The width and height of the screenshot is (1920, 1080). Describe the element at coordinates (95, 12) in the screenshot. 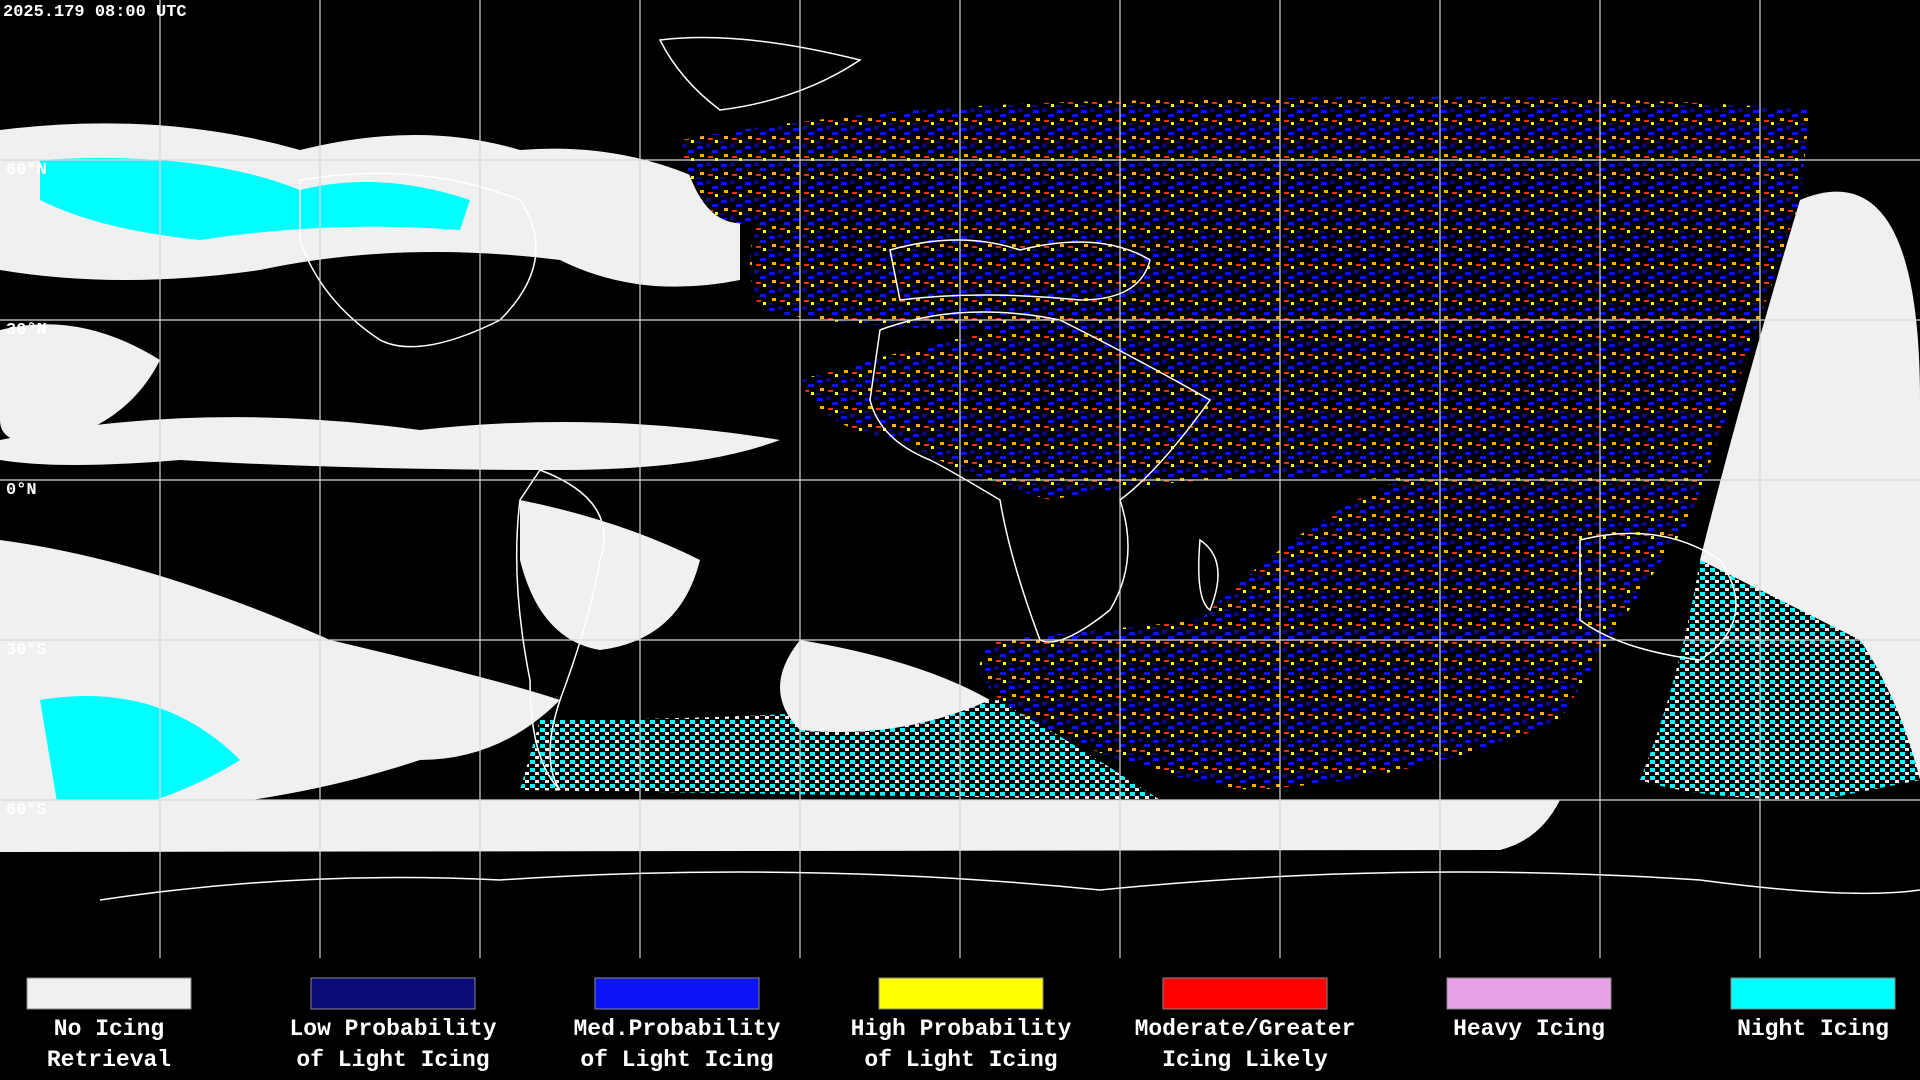

I see `timestamp: 2025.179 08:00 UTC` at that location.